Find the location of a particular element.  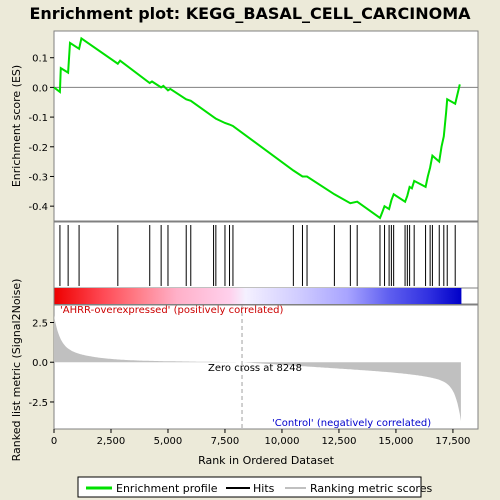

ranked-y-axis-title: Ranked list metric (Signal2Noise) is located at coordinates (16, 370).